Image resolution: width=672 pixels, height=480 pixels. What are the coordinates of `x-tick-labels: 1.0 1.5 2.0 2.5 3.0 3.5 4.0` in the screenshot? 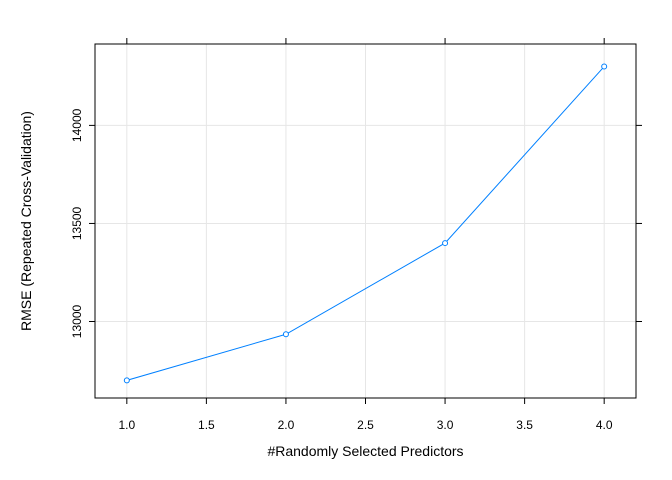 It's located at (365, 425).